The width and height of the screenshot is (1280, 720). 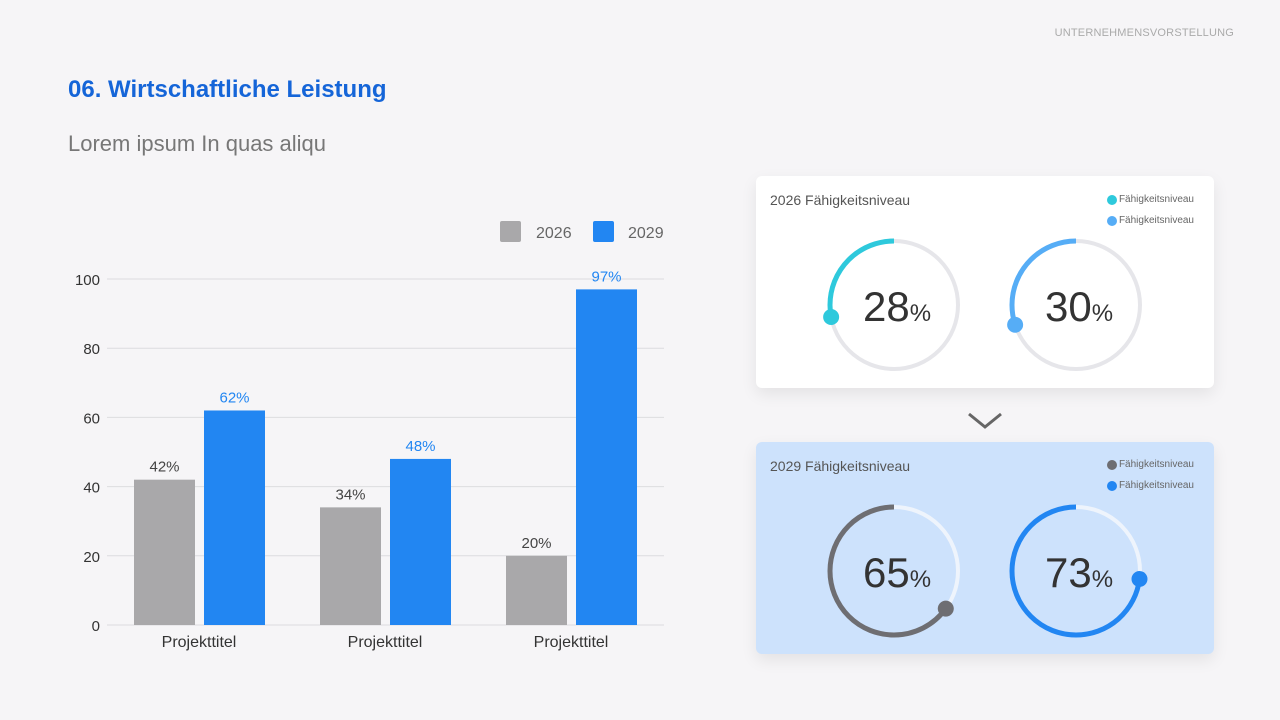 I want to click on card-title: 2026 Fähigkeitsniveau, so click(x=840, y=200).